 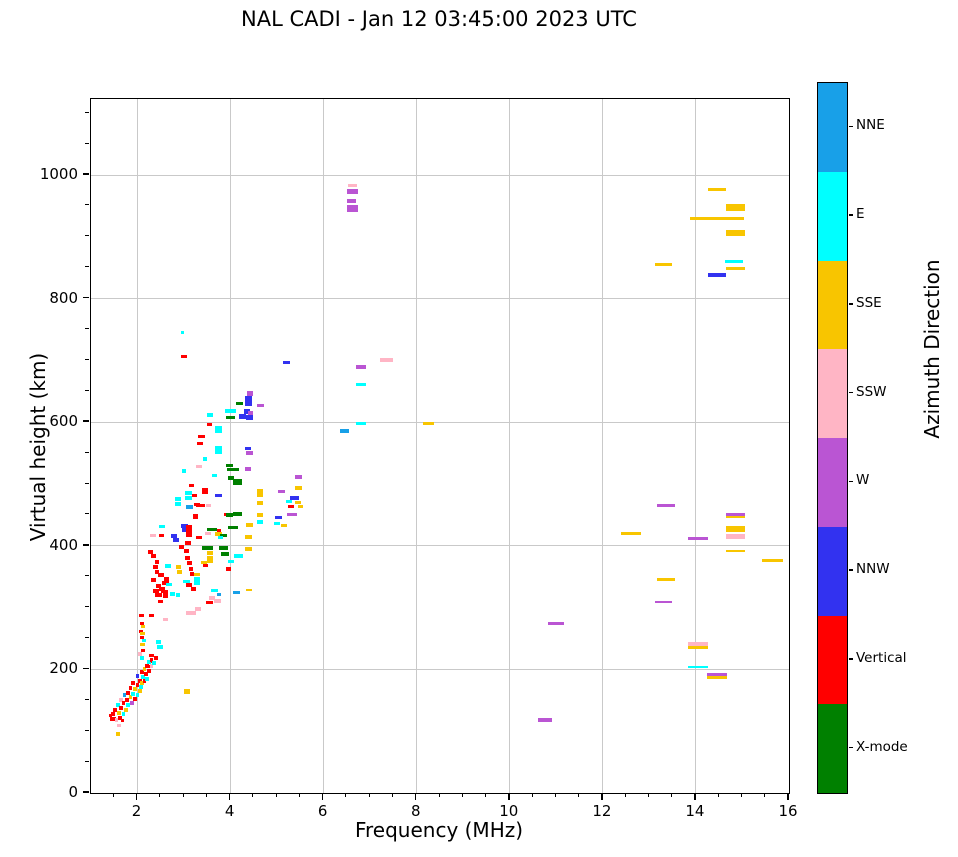 I want to click on y-tick-label: 1000, so click(x=58, y=174).